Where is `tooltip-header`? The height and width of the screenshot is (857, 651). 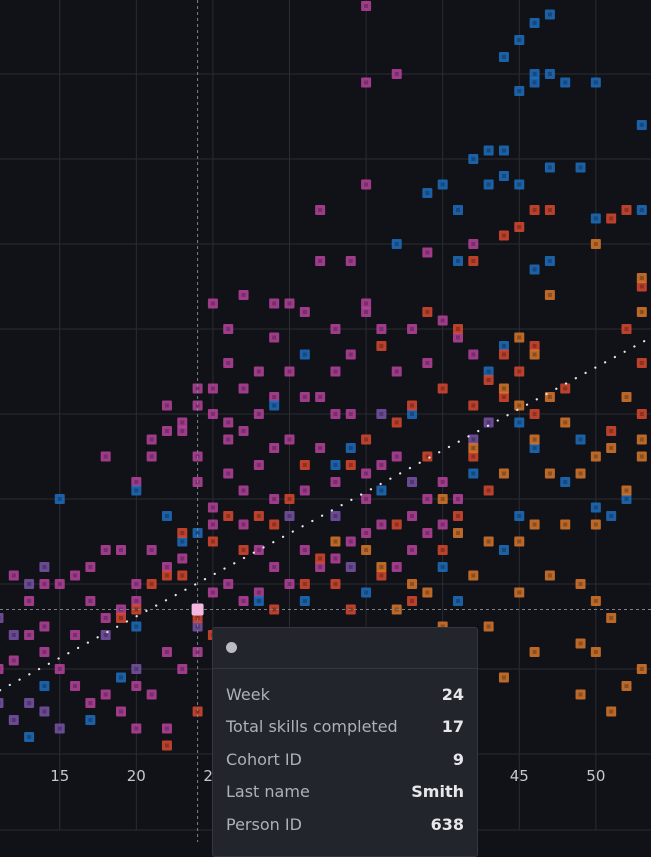
tooltip-header is located at coordinates (345, 648).